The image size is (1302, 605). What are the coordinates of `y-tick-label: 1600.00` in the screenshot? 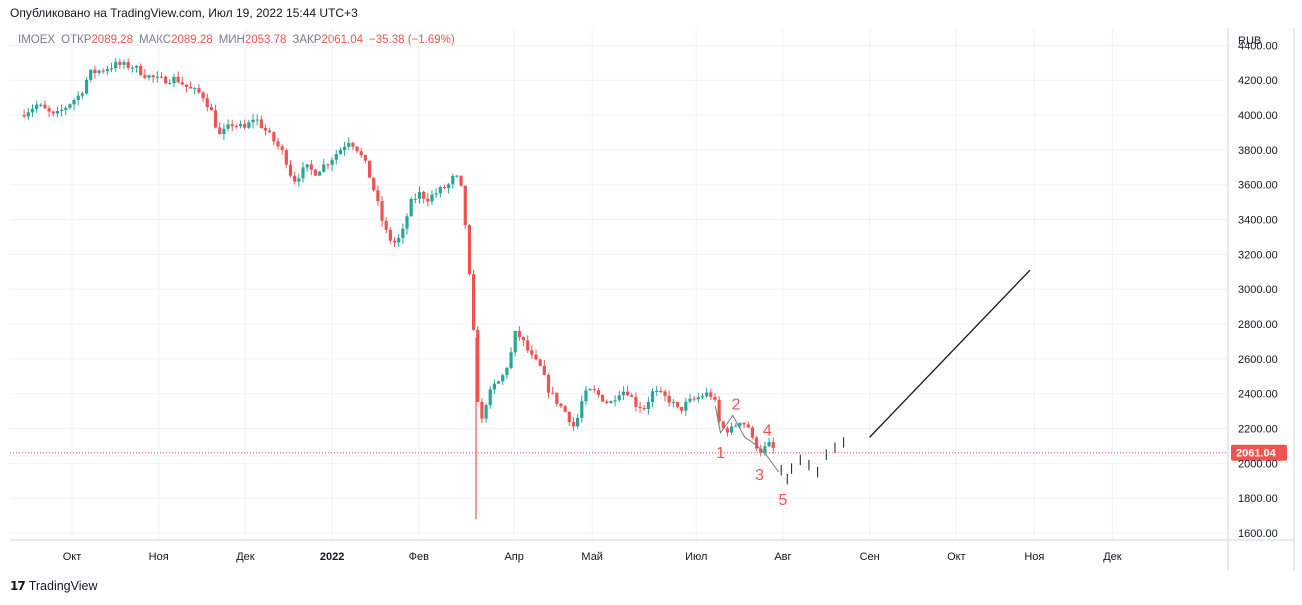 It's located at (1258, 534).